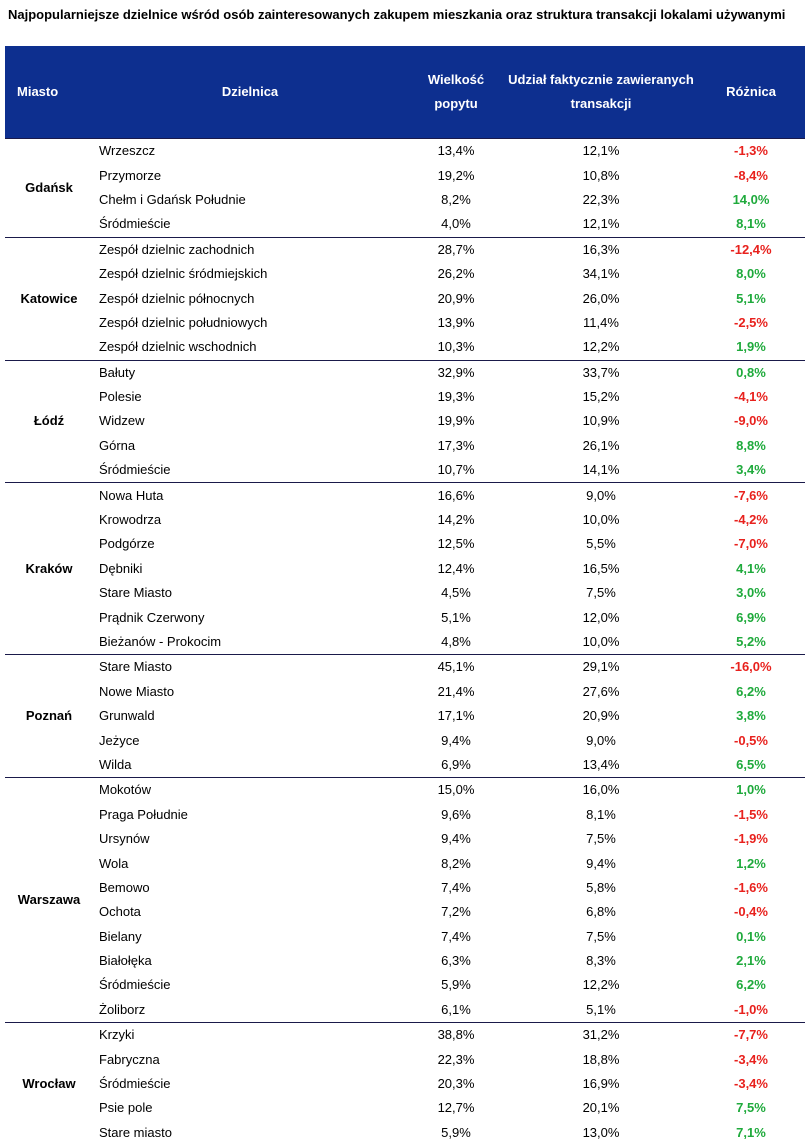  What do you see at coordinates (456, 887) in the screenshot?
I see `demand-cell: 7,4%` at bounding box center [456, 887].